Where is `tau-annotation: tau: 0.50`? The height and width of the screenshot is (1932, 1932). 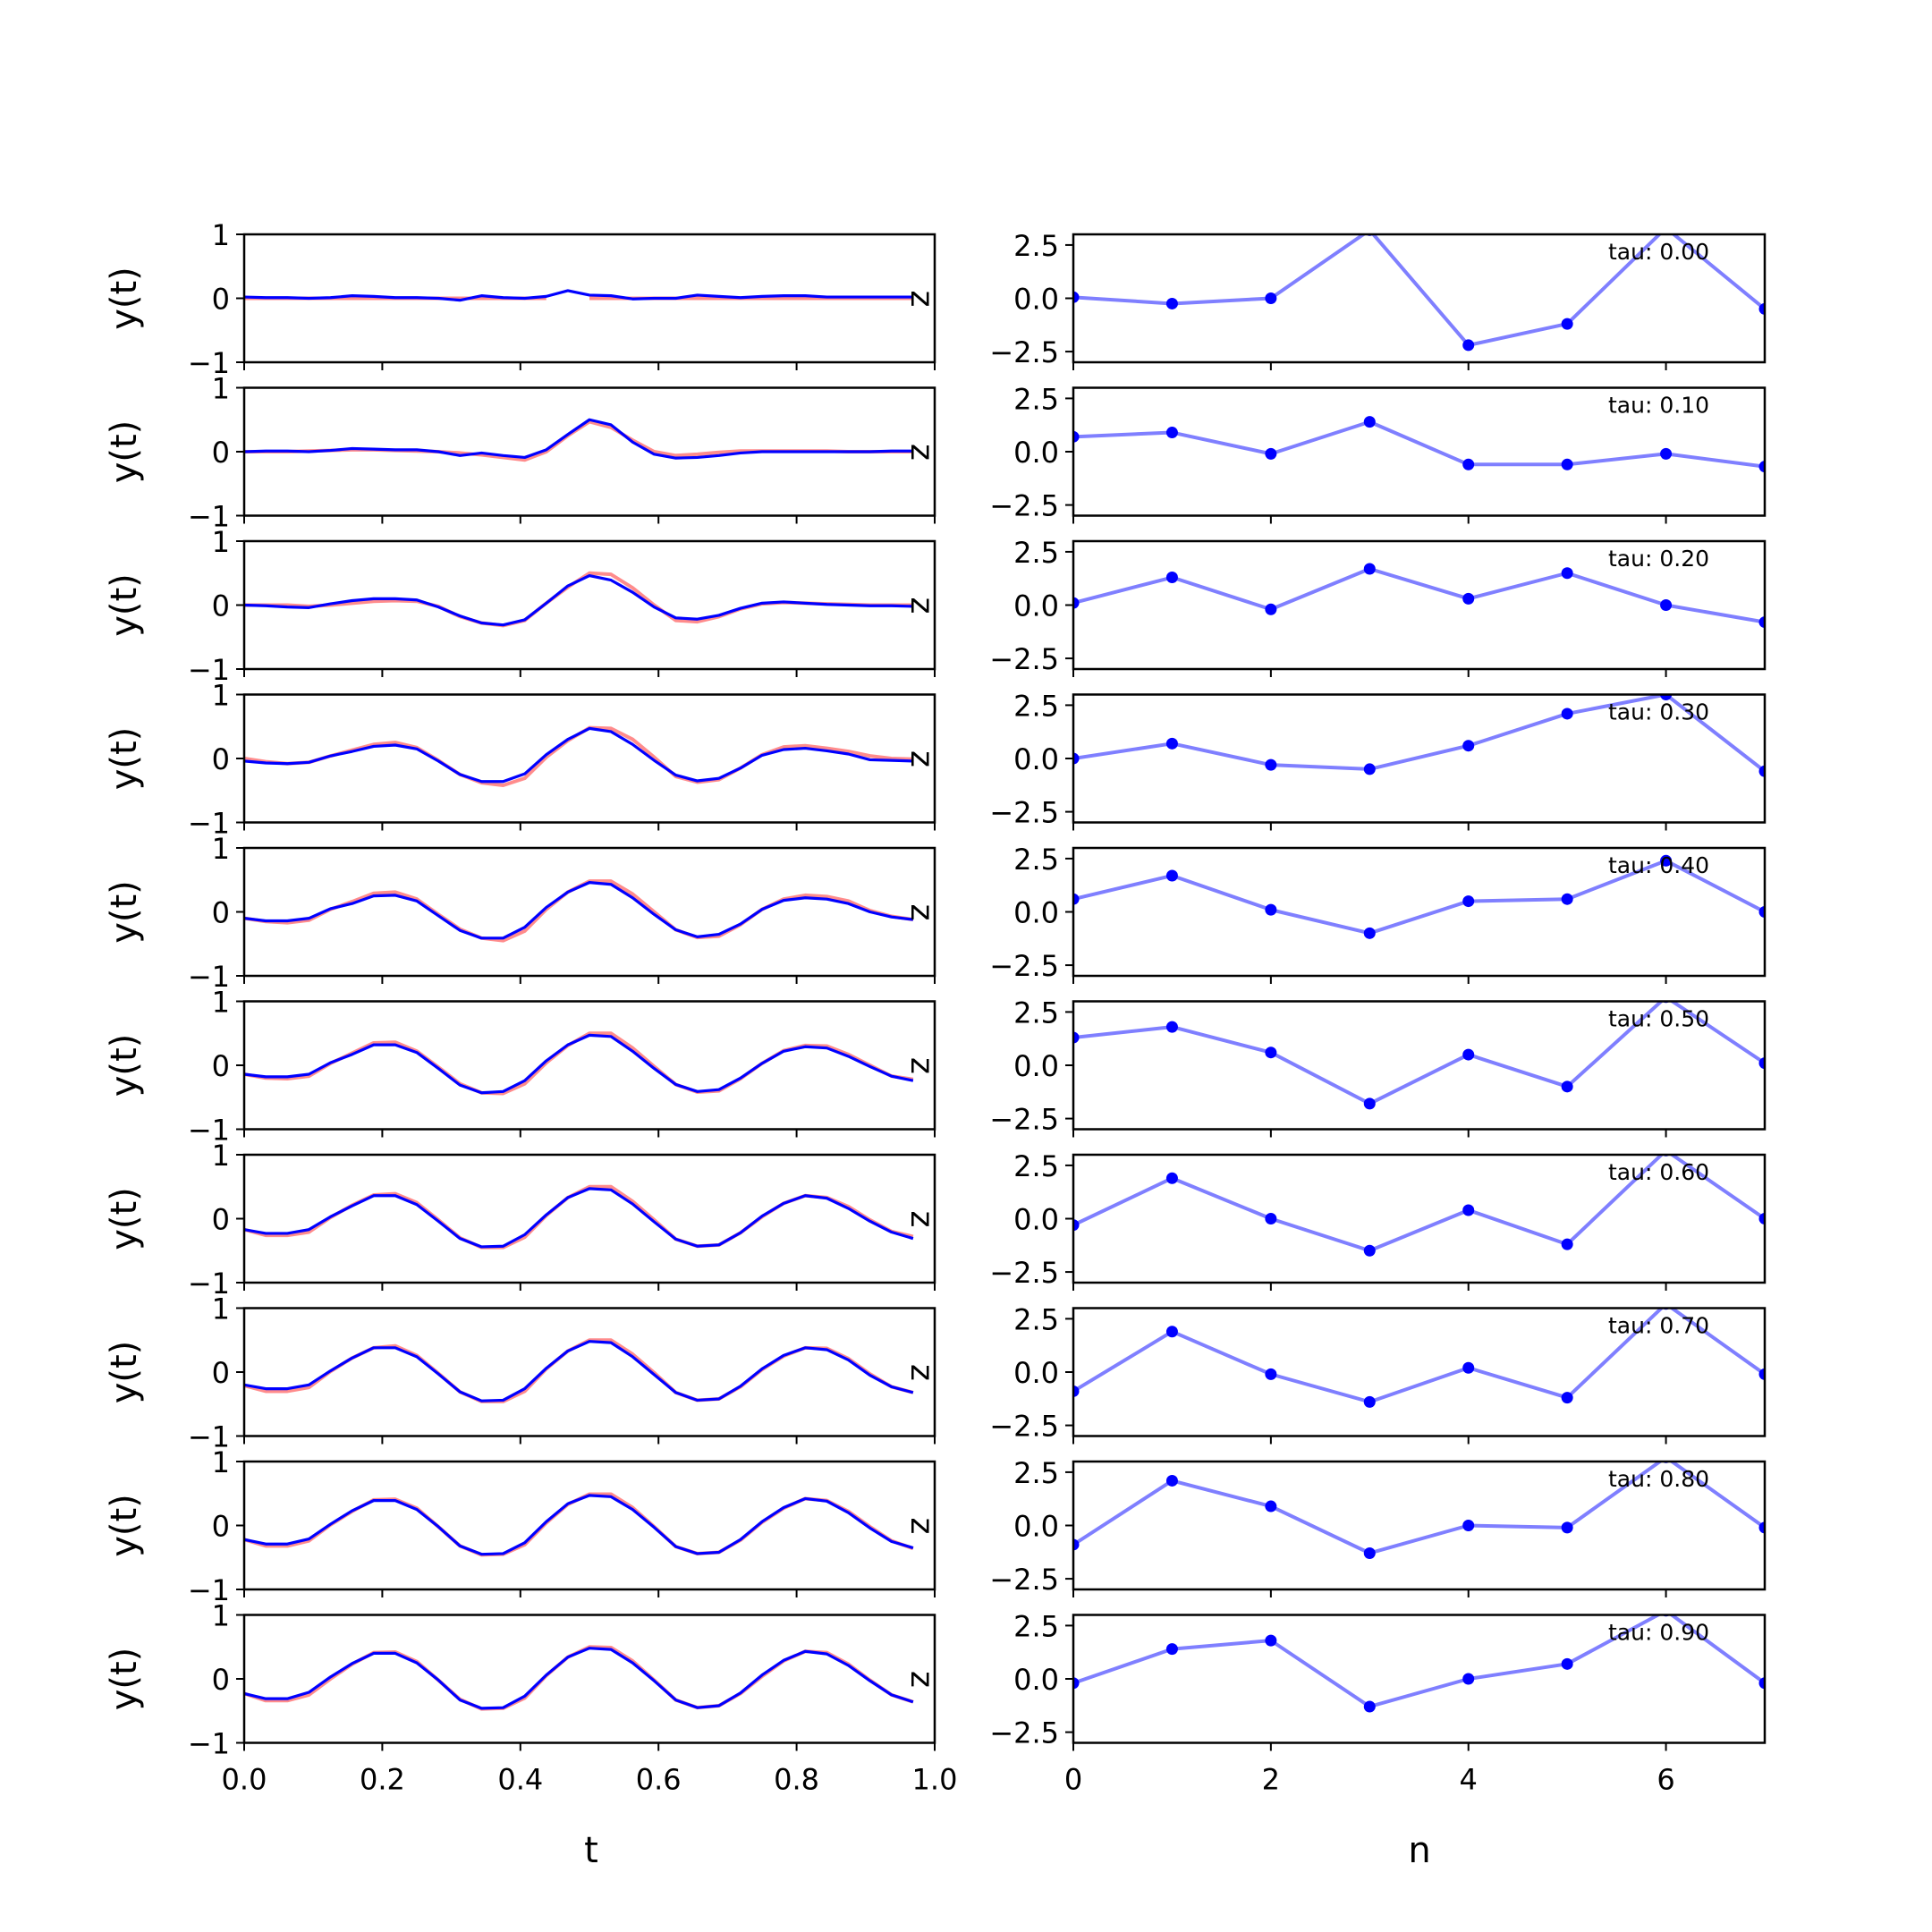
tau-annotation: tau: 0.50 is located at coordinates (1658, 1019).